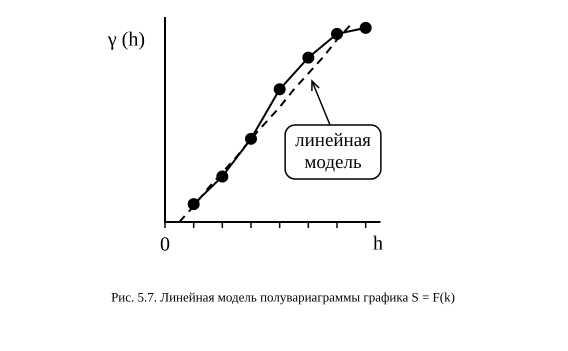 Image resolution: width=568 pixels, height=351 pixels. Describe the element at coordinates (165, 244) in the screenshot. I see `text: 0` at that location.